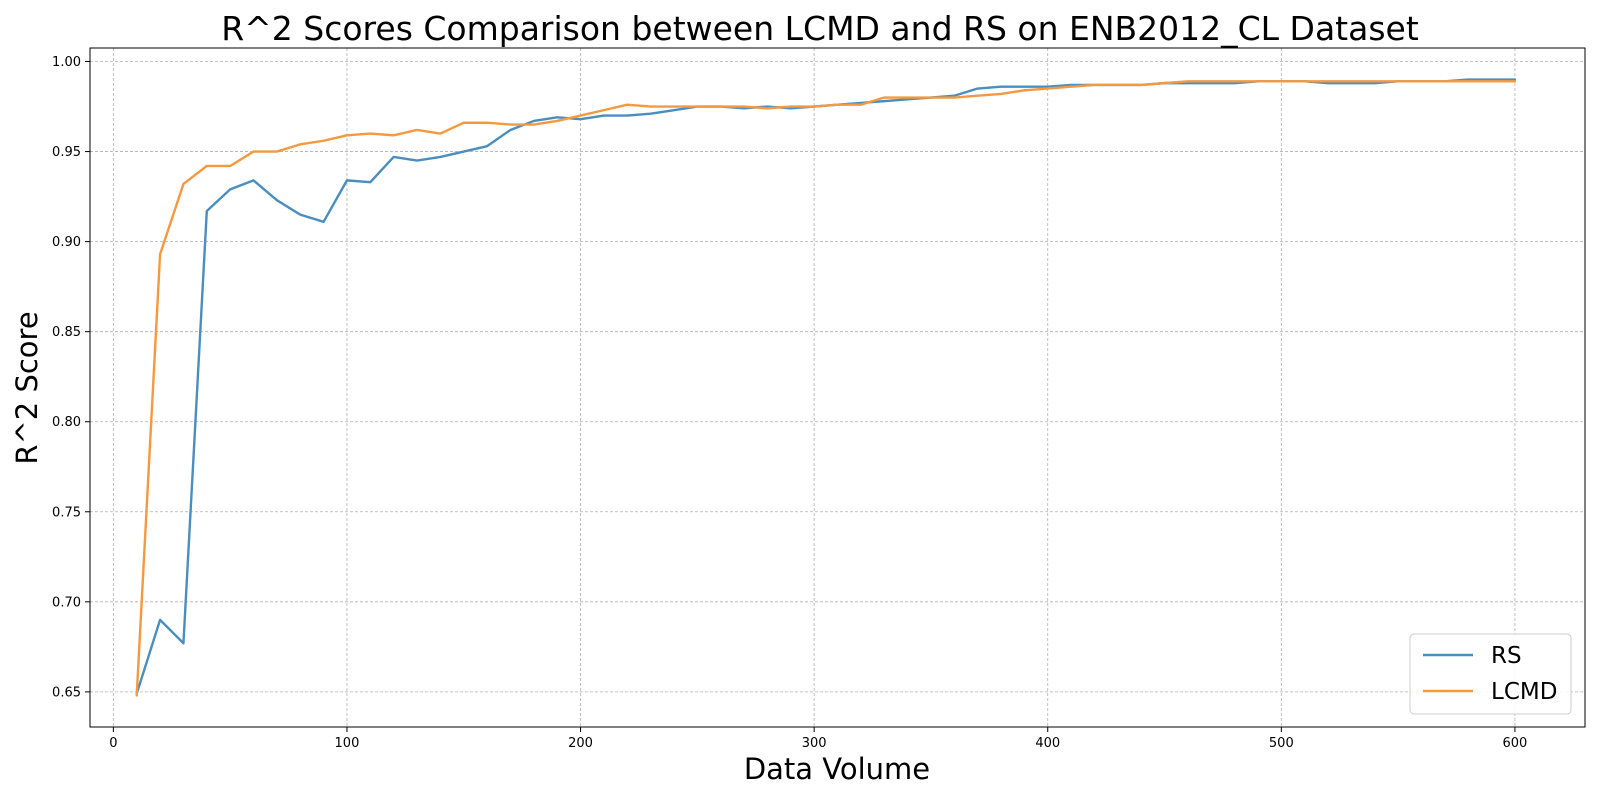 The width and height of the screenshot is (1600, 800). I want to click on legend-label-lcmd: LCMD, so click(1524, 692).